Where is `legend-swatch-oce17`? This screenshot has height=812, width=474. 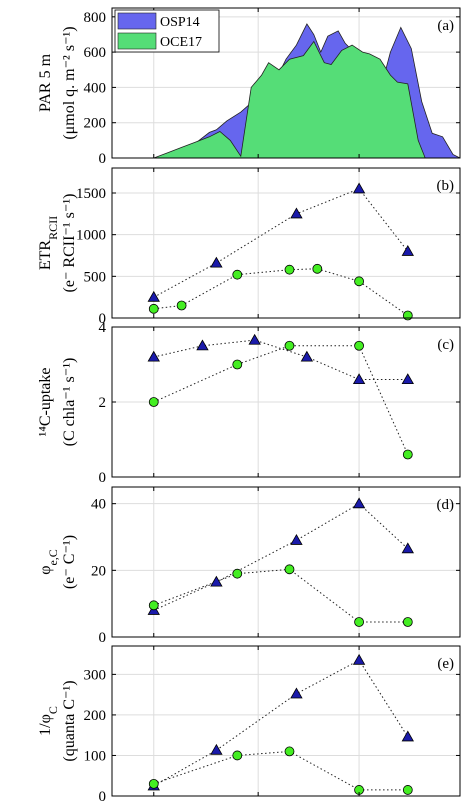 legend-swatch-oce17 is located at coordinates (137, 41).